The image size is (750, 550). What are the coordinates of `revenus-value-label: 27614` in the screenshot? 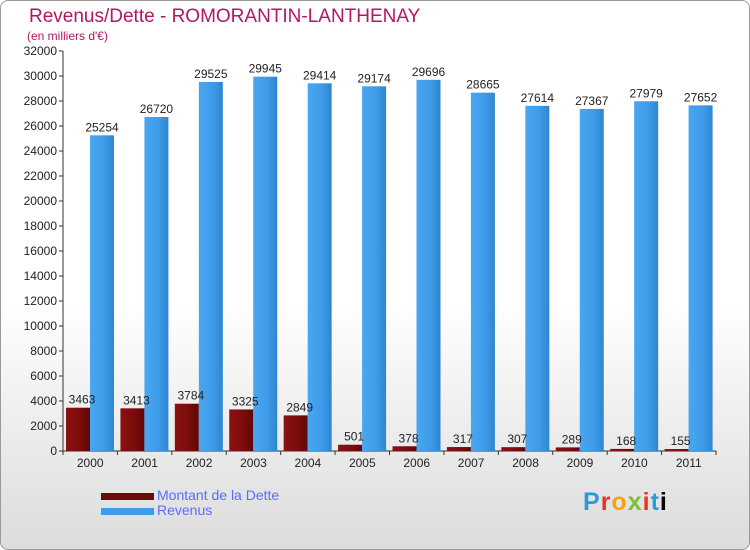 It's located at (538, 98).